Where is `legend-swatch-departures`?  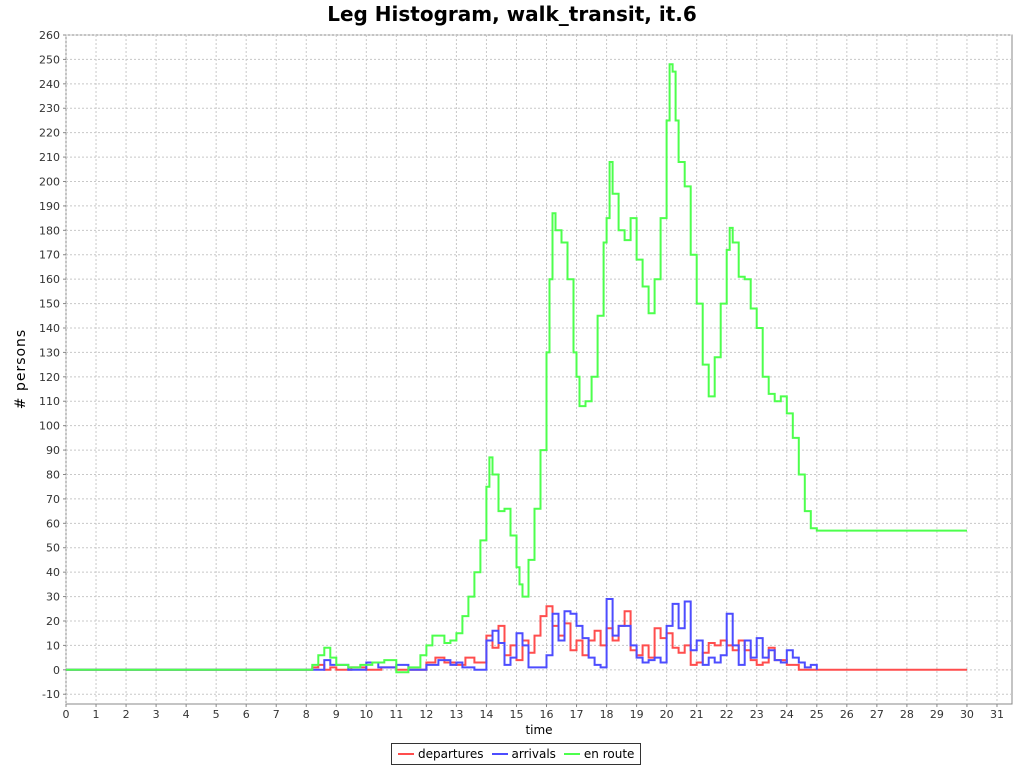 legend-swatch-departures is located at coordinates (406, 754).